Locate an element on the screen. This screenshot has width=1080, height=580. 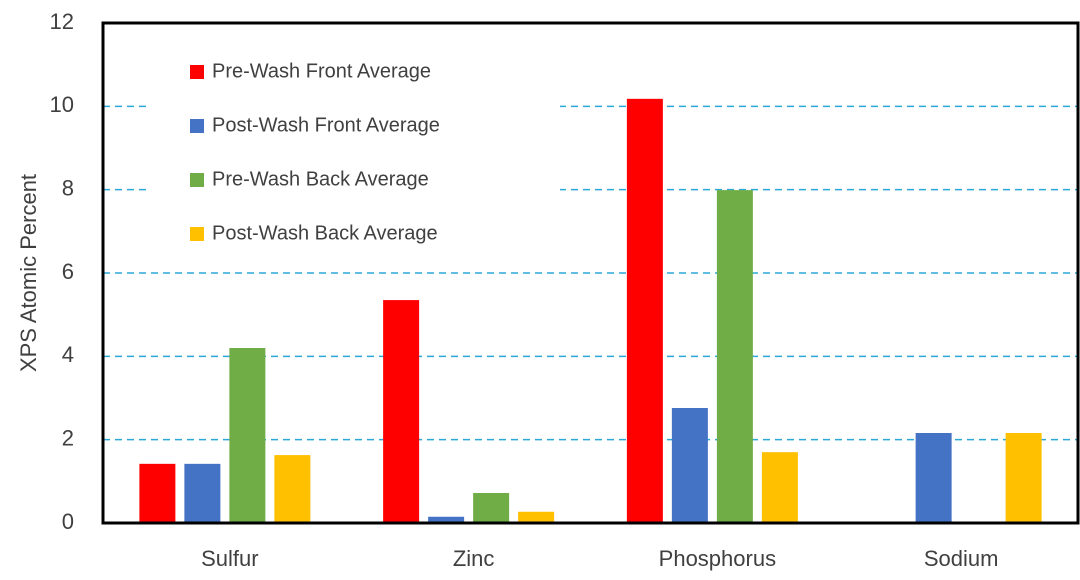
x-tick-label: Sulfur is located at coordinates (229, 558).